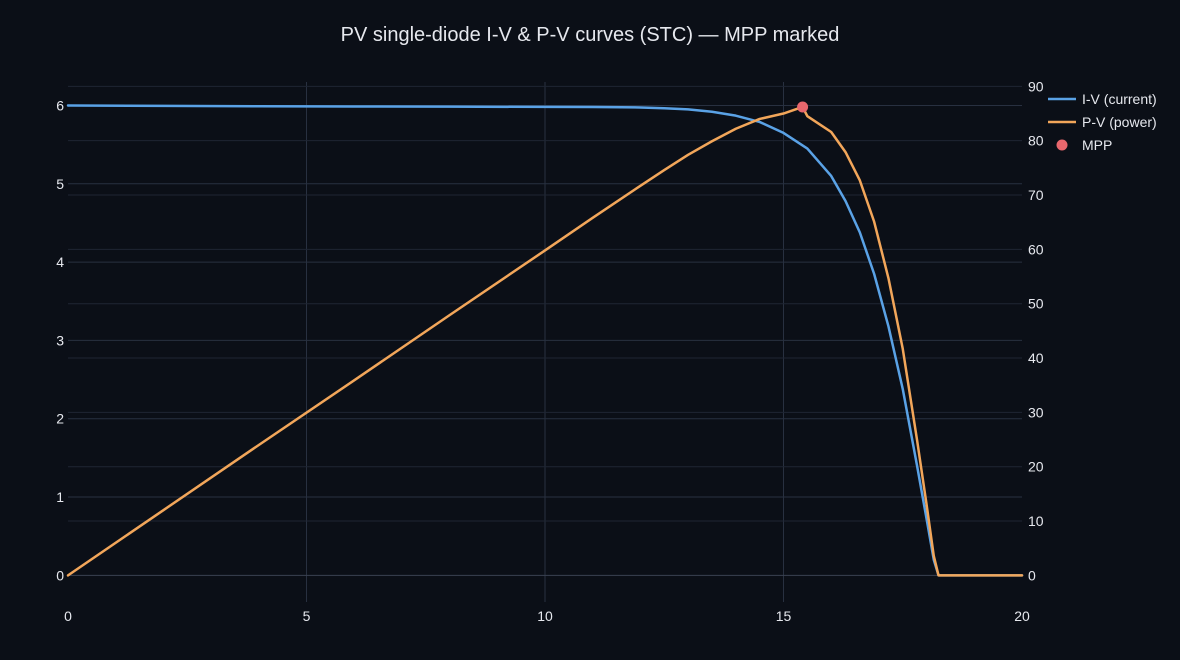 The height and width of the screenshot is (660, 1180). Describe the element at coordinates (803, 107) in the screenshot. I see `mpp-point` at that location.